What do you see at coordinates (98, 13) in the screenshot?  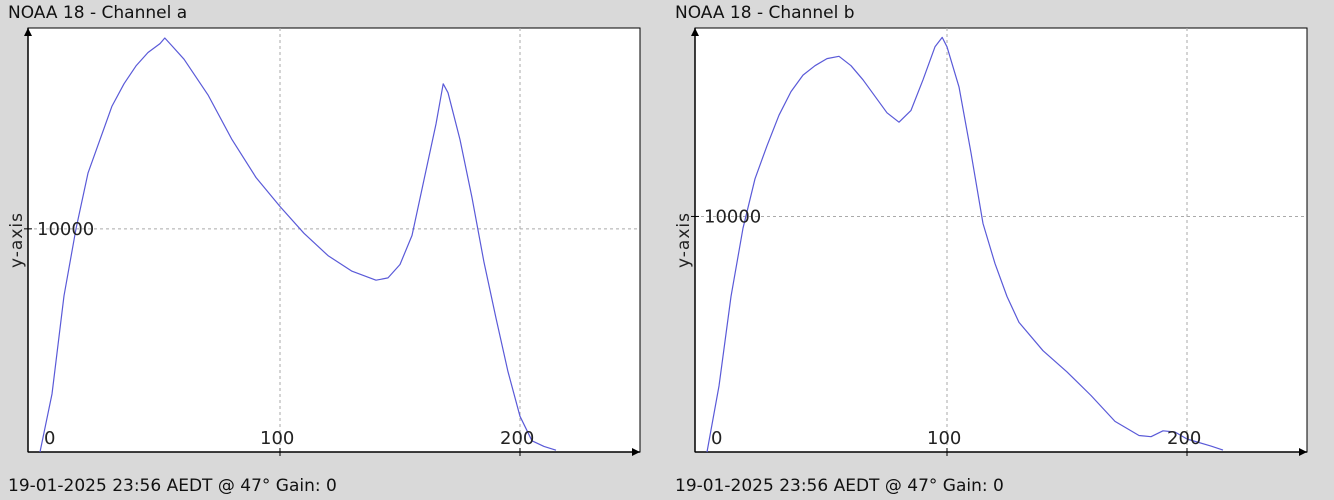 I see `chart-title: NOAA 18 - Channel a` at bounding box center [98, 13].